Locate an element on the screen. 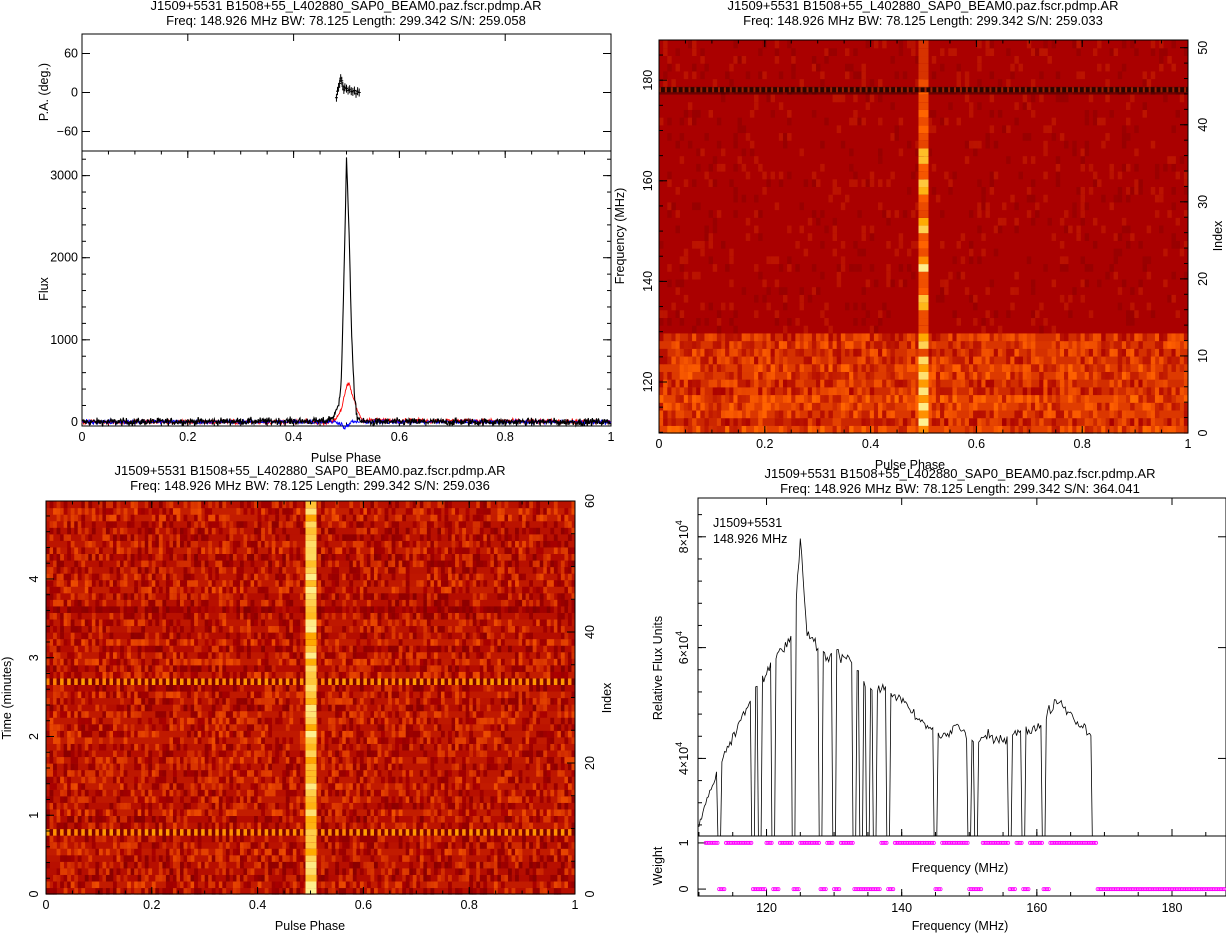 Image resolution: width=1226 pixels, height=935 pixels. freq-phase-x-label: 0.2 is located at coordinates (764, 444).